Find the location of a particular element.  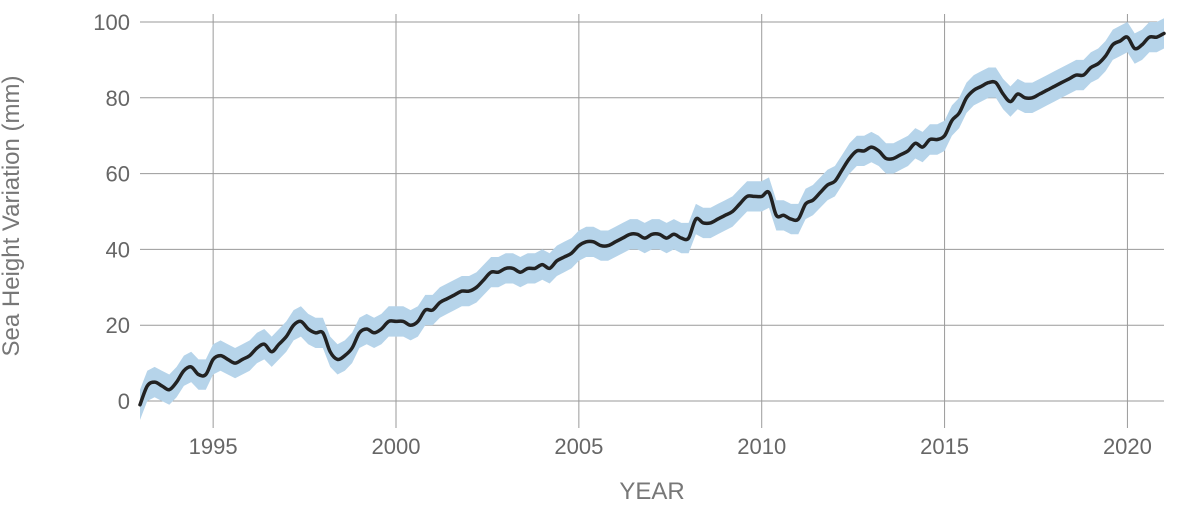

y-tick-label: 0 is located at coordinates (124, 401).